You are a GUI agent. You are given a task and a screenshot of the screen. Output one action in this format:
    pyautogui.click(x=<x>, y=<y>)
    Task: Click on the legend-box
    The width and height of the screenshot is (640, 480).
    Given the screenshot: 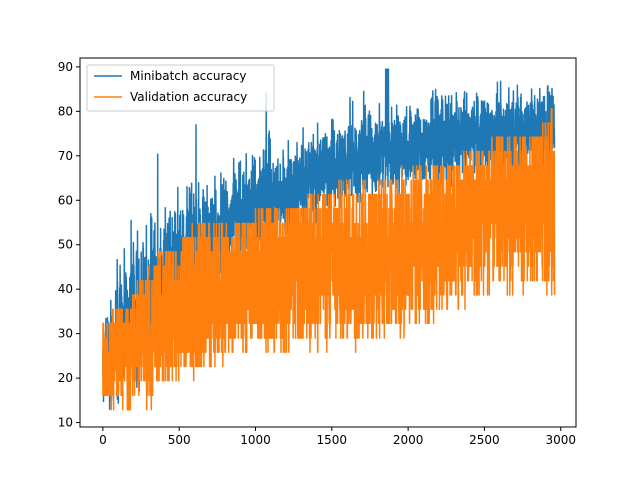 What is the action you would take?
    pyautogui.click(x=180, y=88)
    